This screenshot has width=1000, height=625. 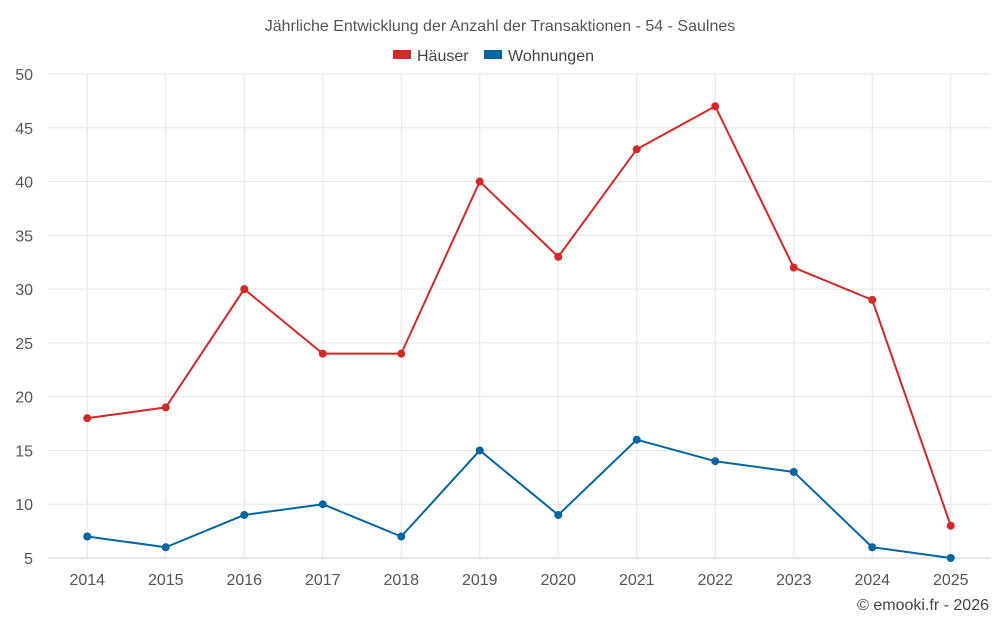 I want to click on legend-label-haeuser: Häuser, so click(x=443, y=56).